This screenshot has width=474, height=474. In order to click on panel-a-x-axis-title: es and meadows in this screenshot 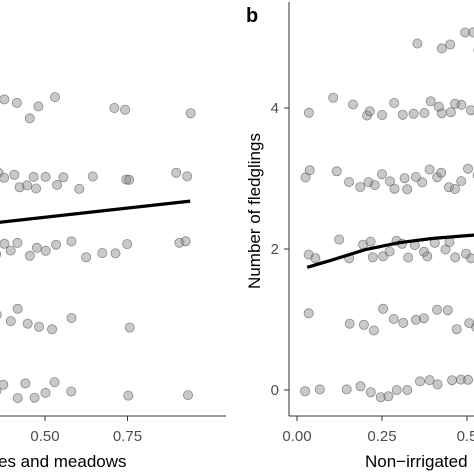, I will do `click(63, 461)`.